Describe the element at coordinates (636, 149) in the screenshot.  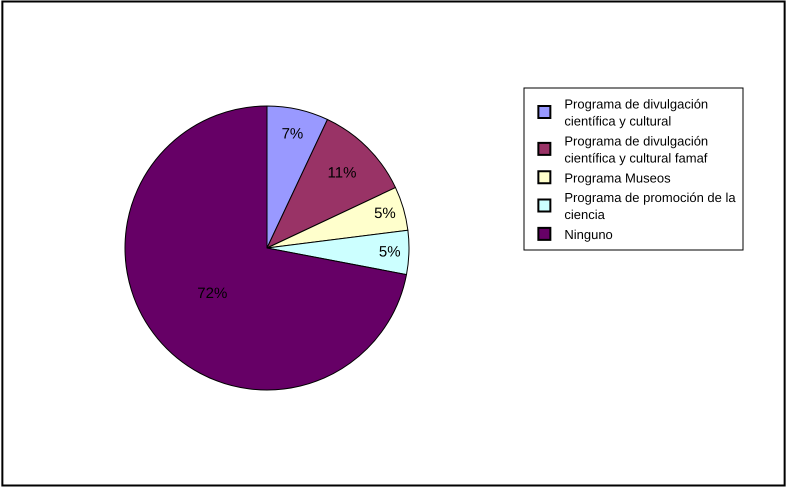
I see `legend-label: Programa de divulgación científica y cultural famaf` at that location.